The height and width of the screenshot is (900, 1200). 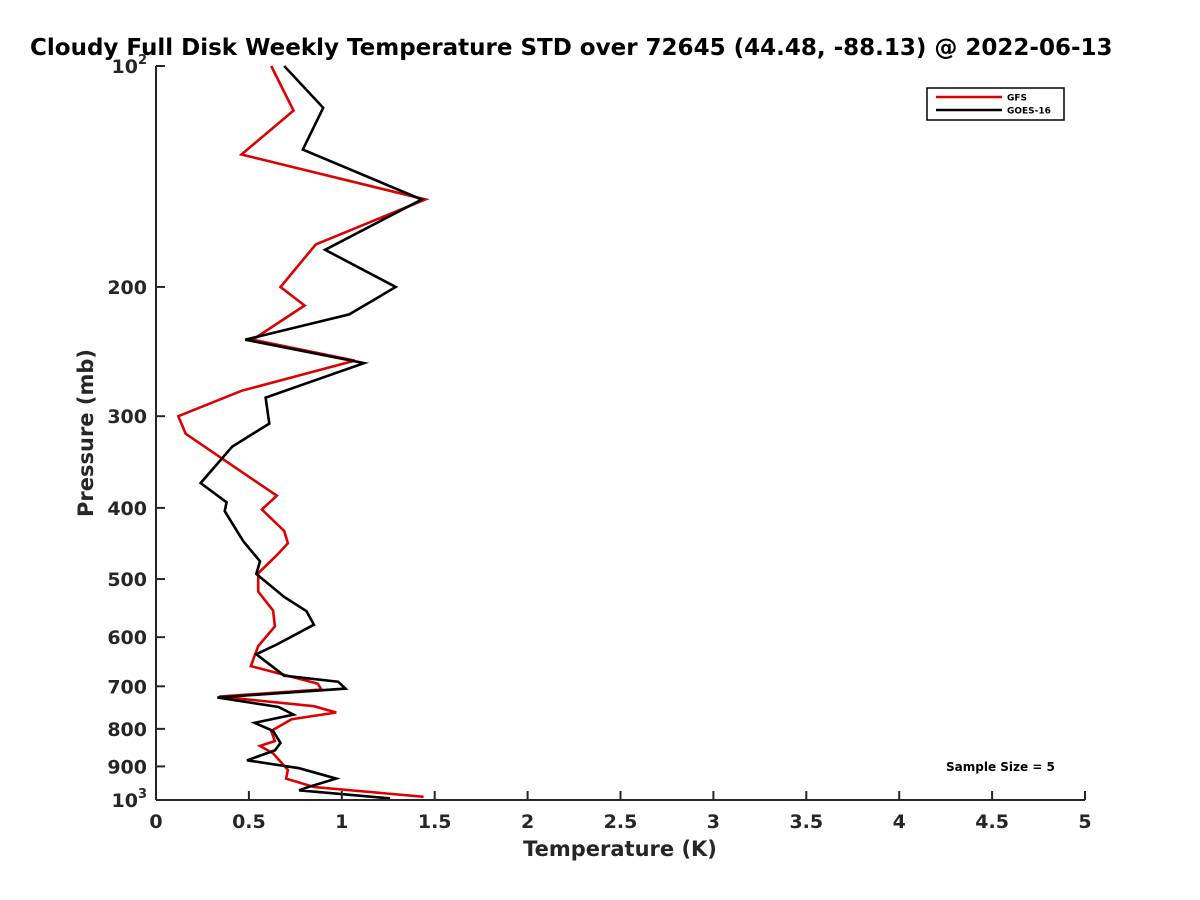 I want to click on legend: GFS GOES-16, so click(x=995, y=104).